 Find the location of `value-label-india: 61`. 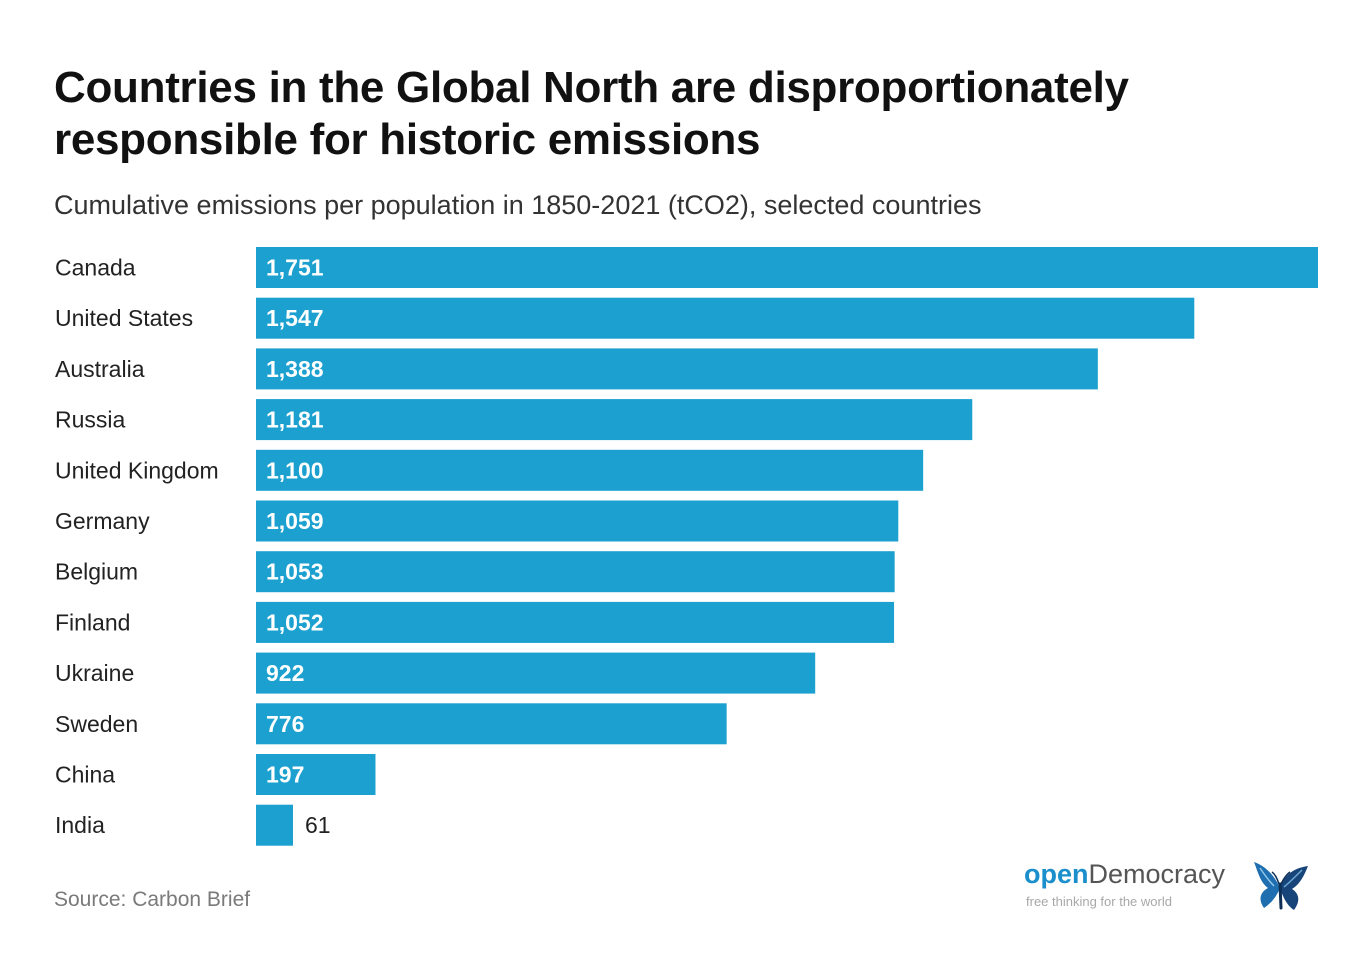

value-label-india: 61 is located at coordinates (318, 825).